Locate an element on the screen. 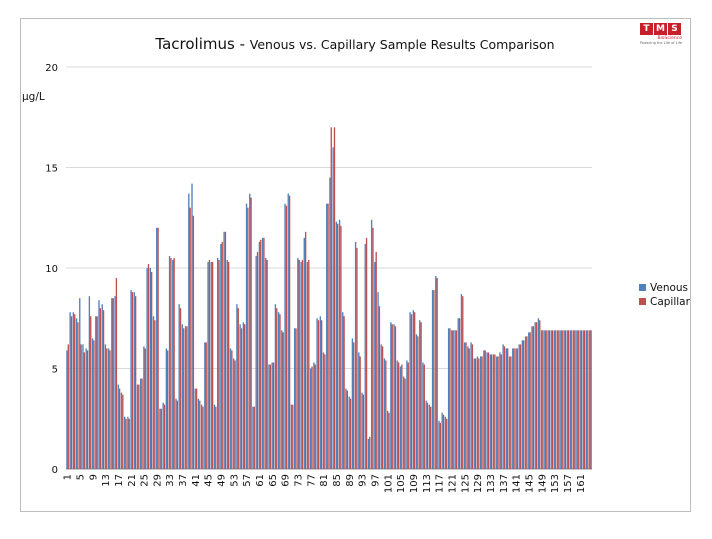 The height and width of the screenshot is (539, 712). logo-letter-t: T is located at coordinates (646, 29).